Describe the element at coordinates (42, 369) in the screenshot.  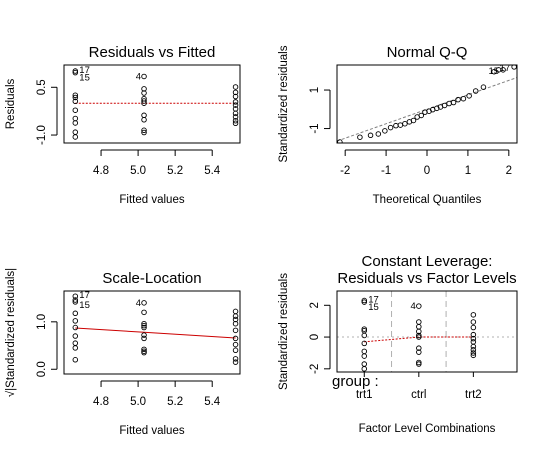
I see `y-tick-label: 0.0` at that location.